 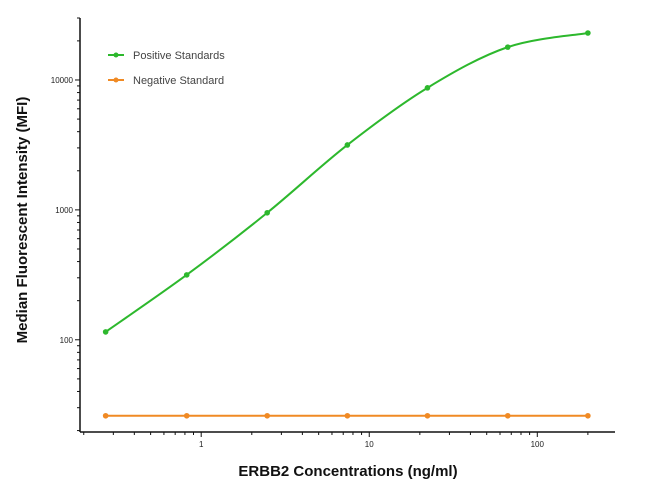 What do you see at coordinates (201, 444) in the screenshot?
I see `x-tick-label: 1` at bounding box center [201, 444].